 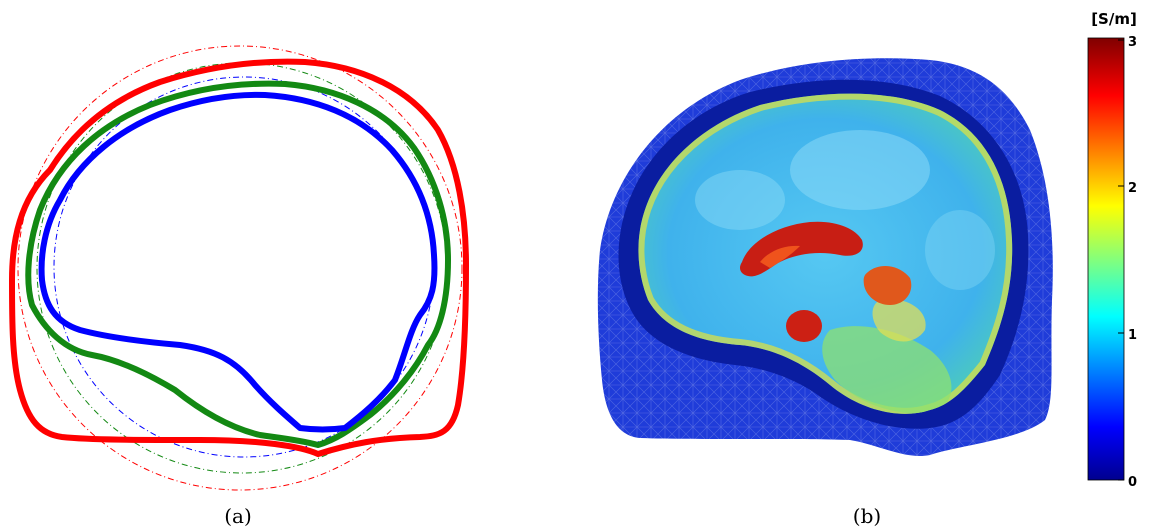 I want to click on colorbar-tick-3: 3, so click(x=1132, y=42).